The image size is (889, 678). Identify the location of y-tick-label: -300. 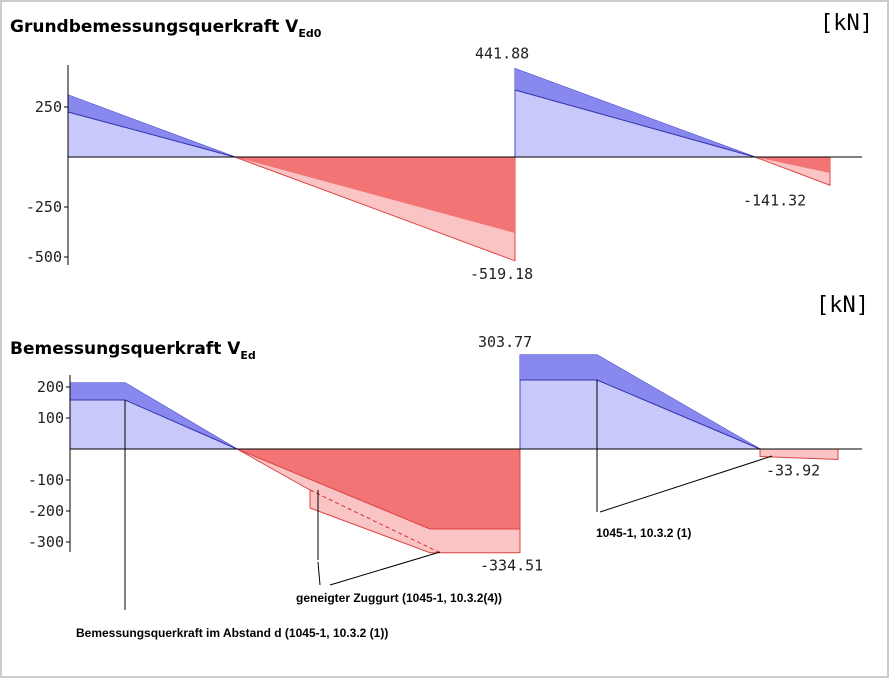
(46, 542).